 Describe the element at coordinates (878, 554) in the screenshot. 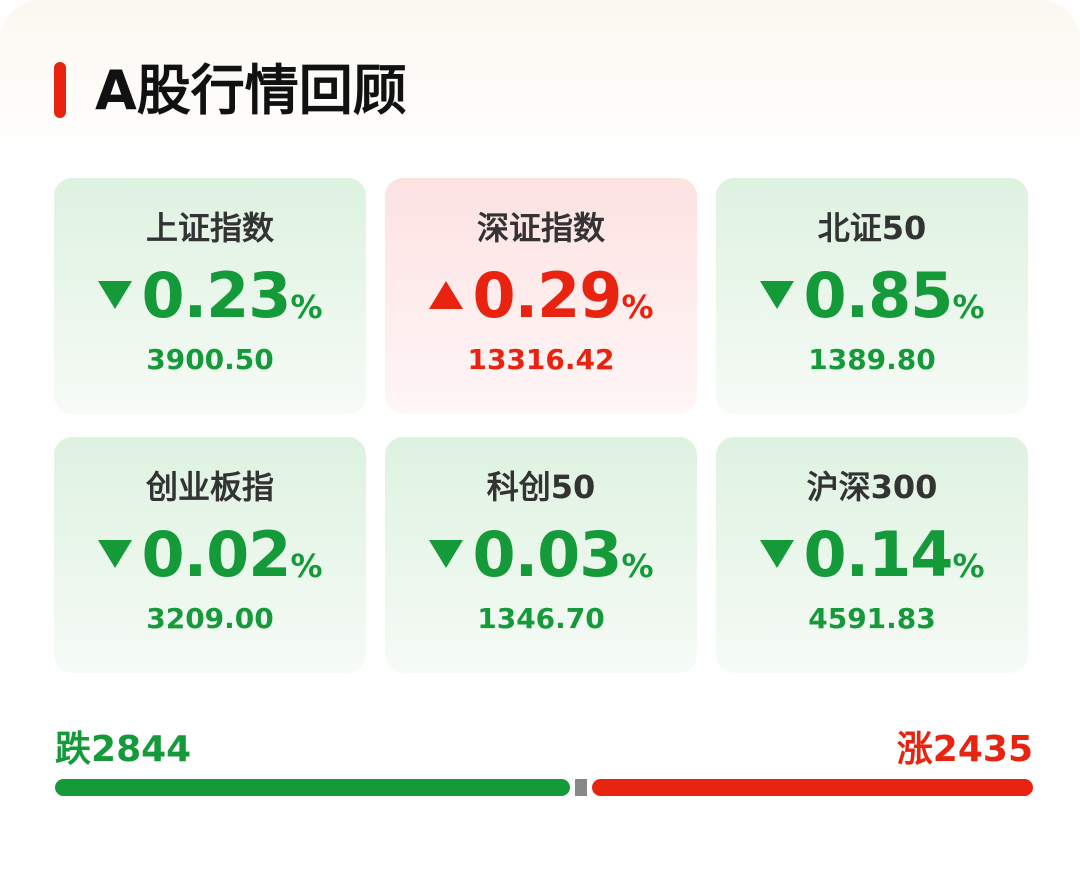

I see `change-value: 0.14` at that location.